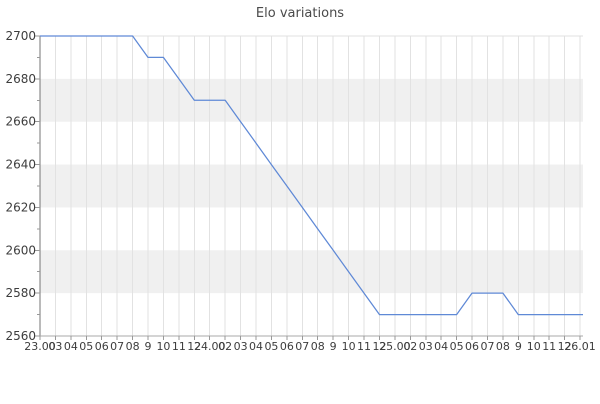  Describe the element at coordinates (20, 122) in the screenshot. I see `y-tick-label: 2660` at that location.